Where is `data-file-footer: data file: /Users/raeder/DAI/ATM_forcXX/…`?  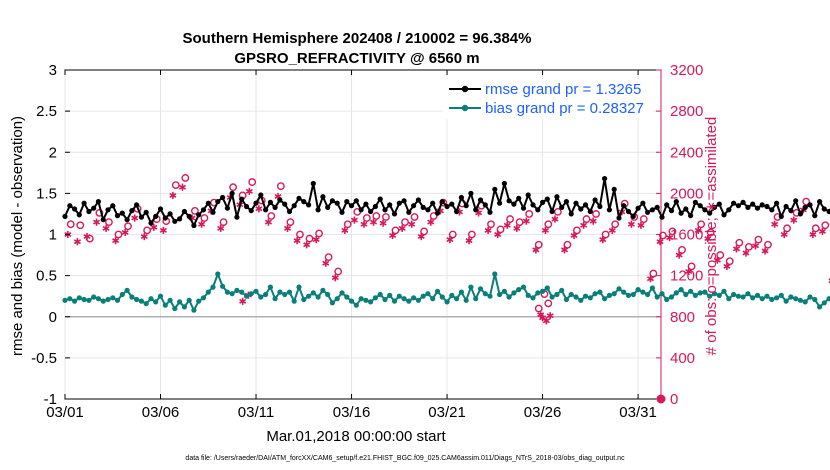
data-file-footer: data file: /Users/raeder/DAI/ATM_forcXX/… is located at coordinates (405, 458).